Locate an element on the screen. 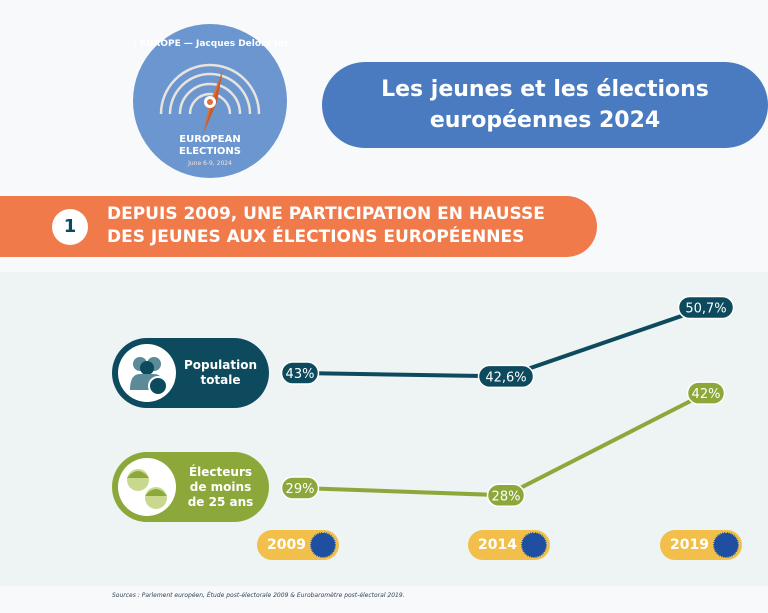 The height and width of the screenshot is (613, 768). section-banner is located at coordinates (298, 226).